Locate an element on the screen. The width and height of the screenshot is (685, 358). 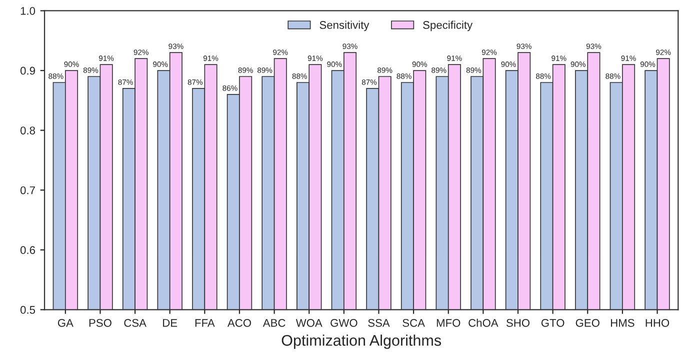
x-tick-label: GWO is located at coordinates (344, 322).